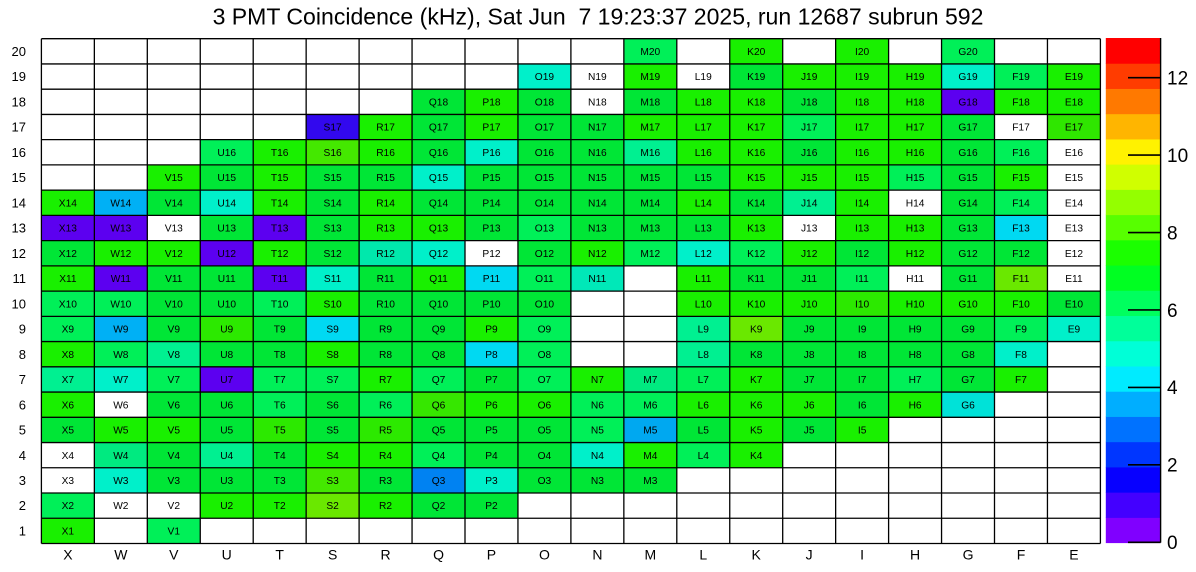 This screenshot has width=1196, height=572. I want to click on svg-text: M17, so click(650, 128).